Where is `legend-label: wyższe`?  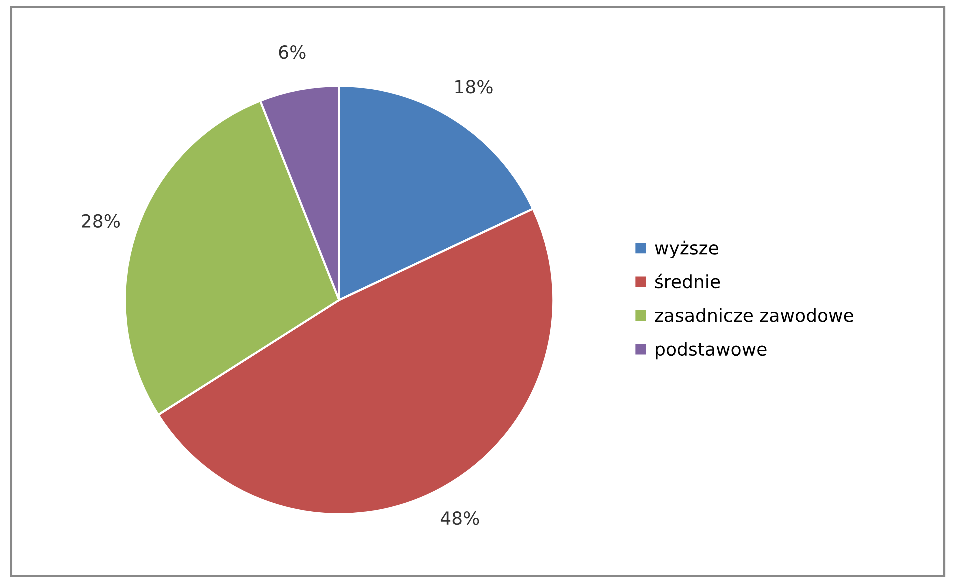
legend-label: wyższe is located at coordinates (686, 249).